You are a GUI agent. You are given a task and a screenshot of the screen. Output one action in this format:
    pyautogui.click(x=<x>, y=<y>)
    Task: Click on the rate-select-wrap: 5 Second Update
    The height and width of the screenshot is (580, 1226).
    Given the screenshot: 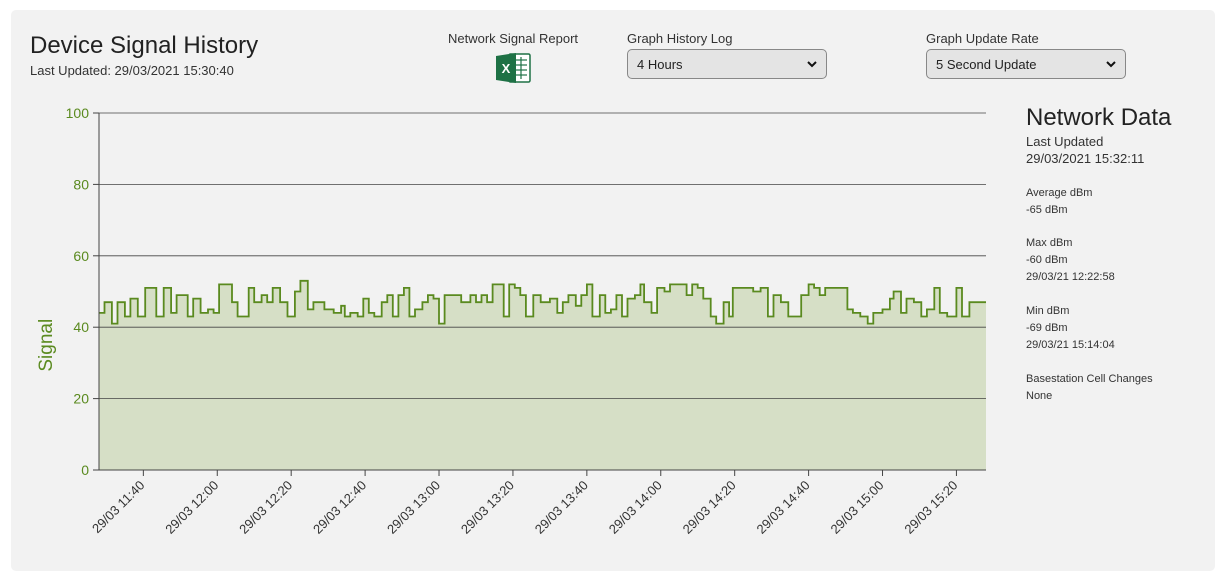 What is the action you would take?
    pyautogui.click(x=1026, y=64)
    